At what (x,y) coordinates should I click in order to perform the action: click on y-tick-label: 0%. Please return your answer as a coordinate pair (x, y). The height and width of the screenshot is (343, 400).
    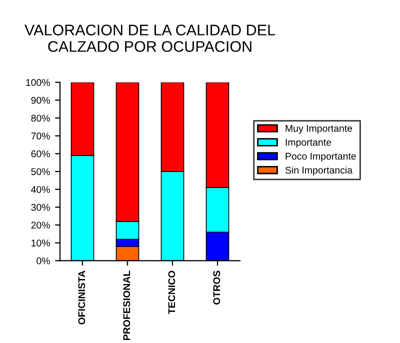
    Looking at the image, I should click on (43, 260).